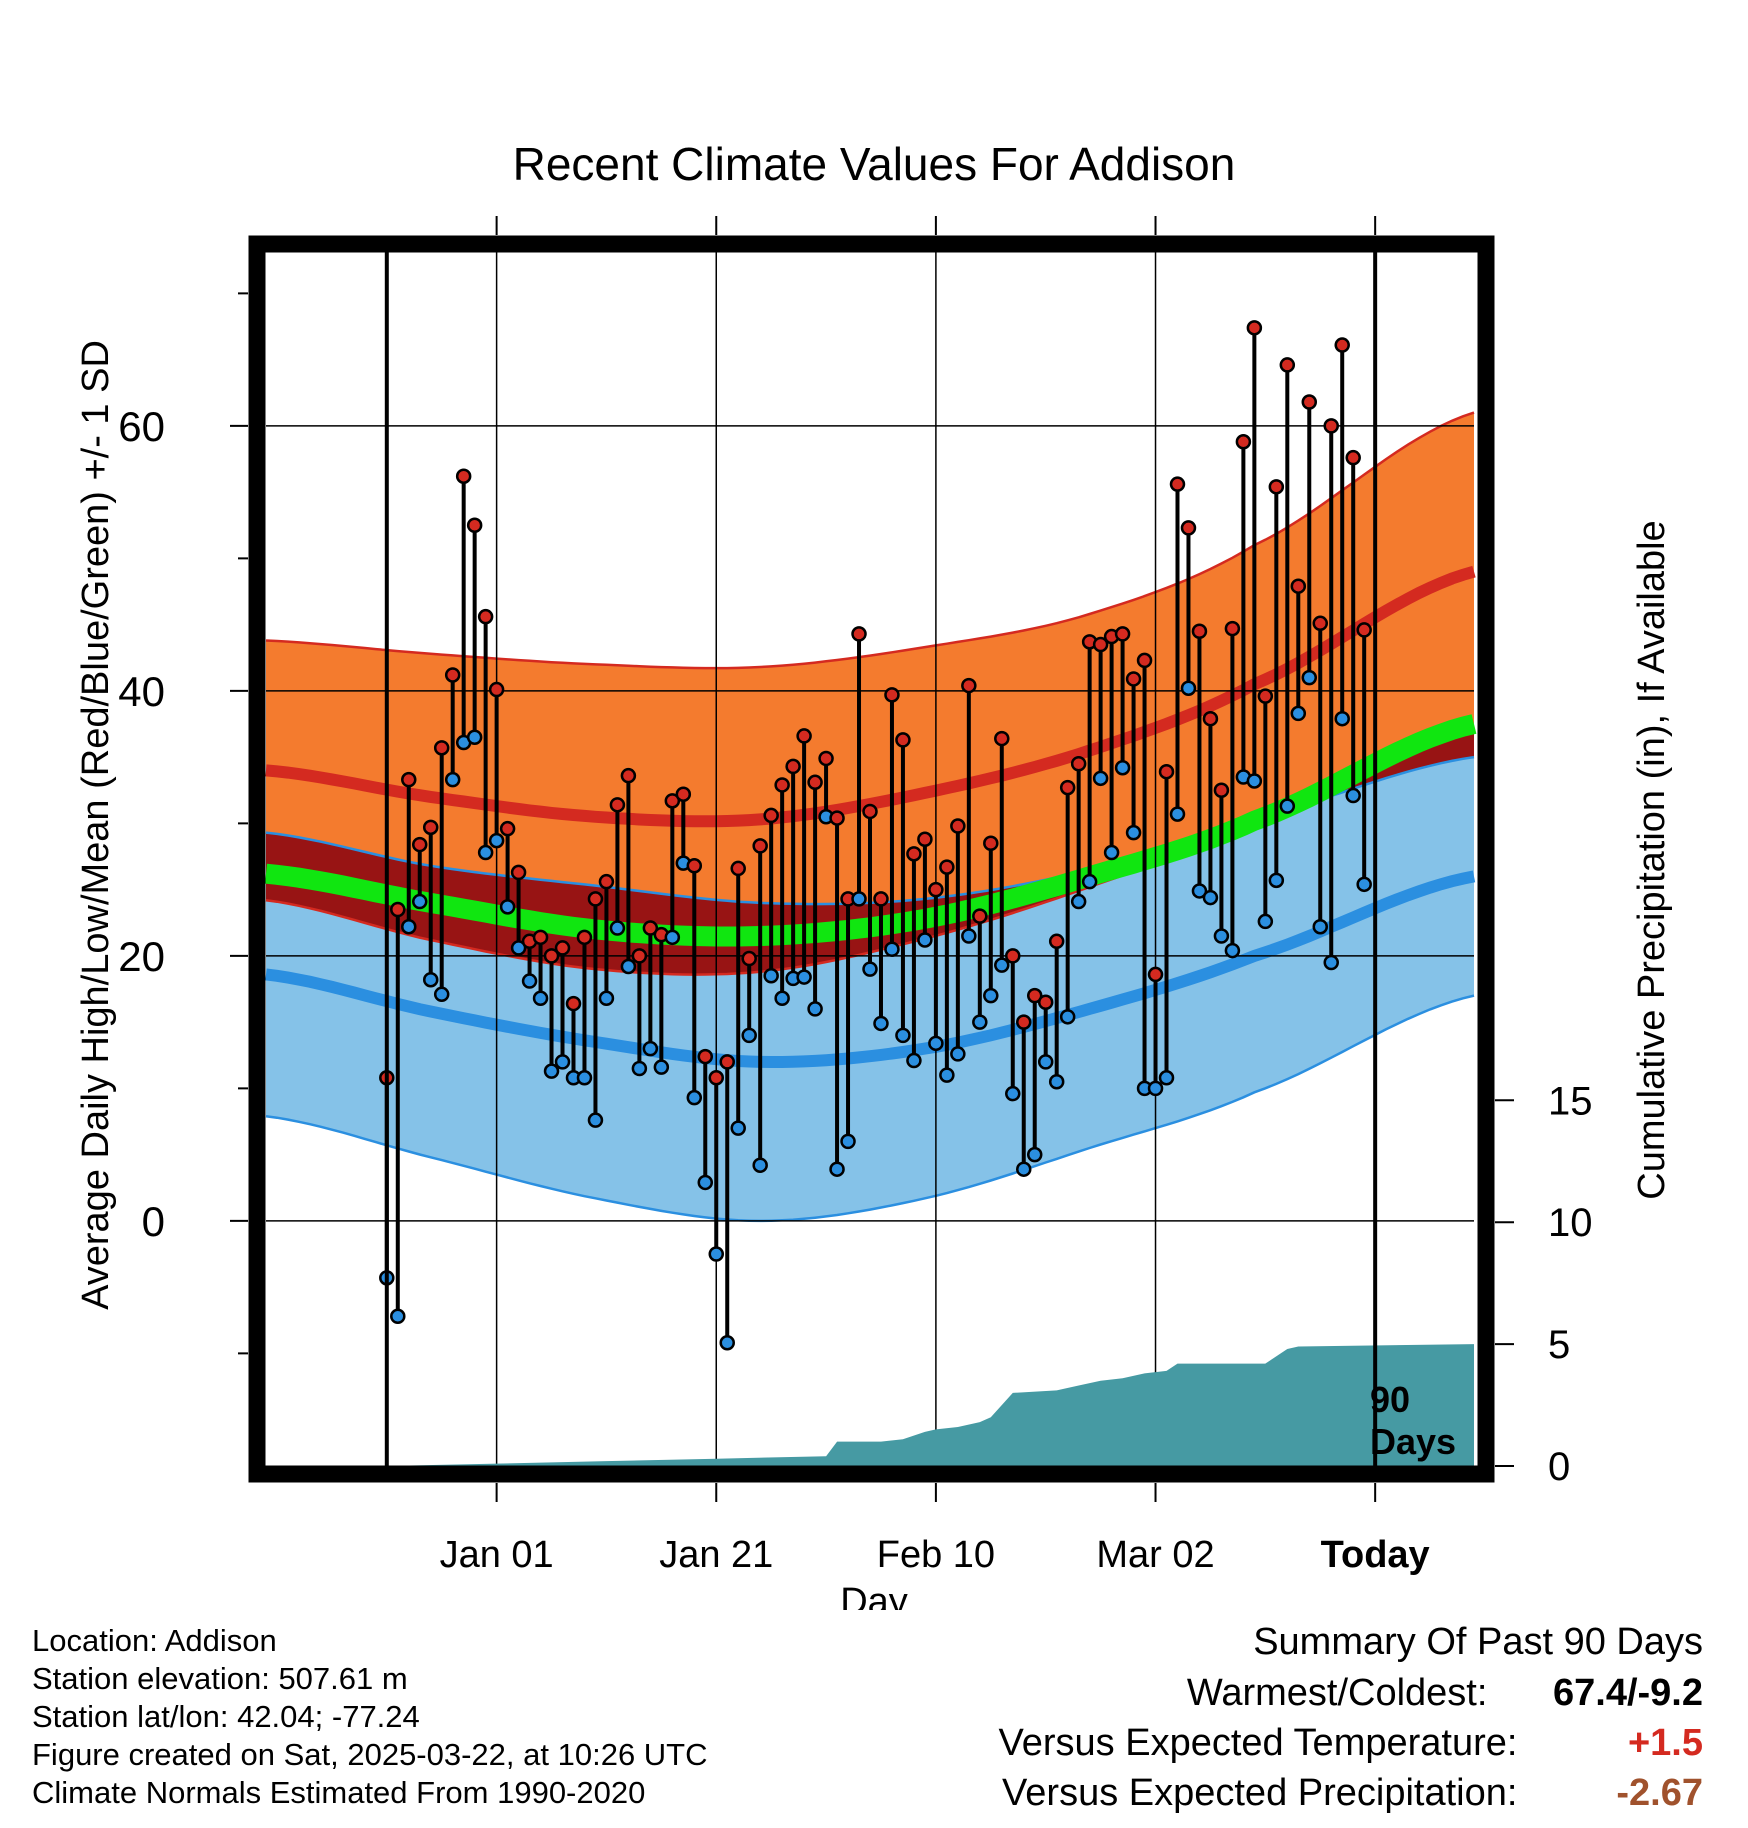 Image resolution: width=1748 pixels, height=1828 pixels. What do you see at coordinates (141, 956) in the screenshot?
I see `y-tick-label: 20` at bounding box center [141, 956].